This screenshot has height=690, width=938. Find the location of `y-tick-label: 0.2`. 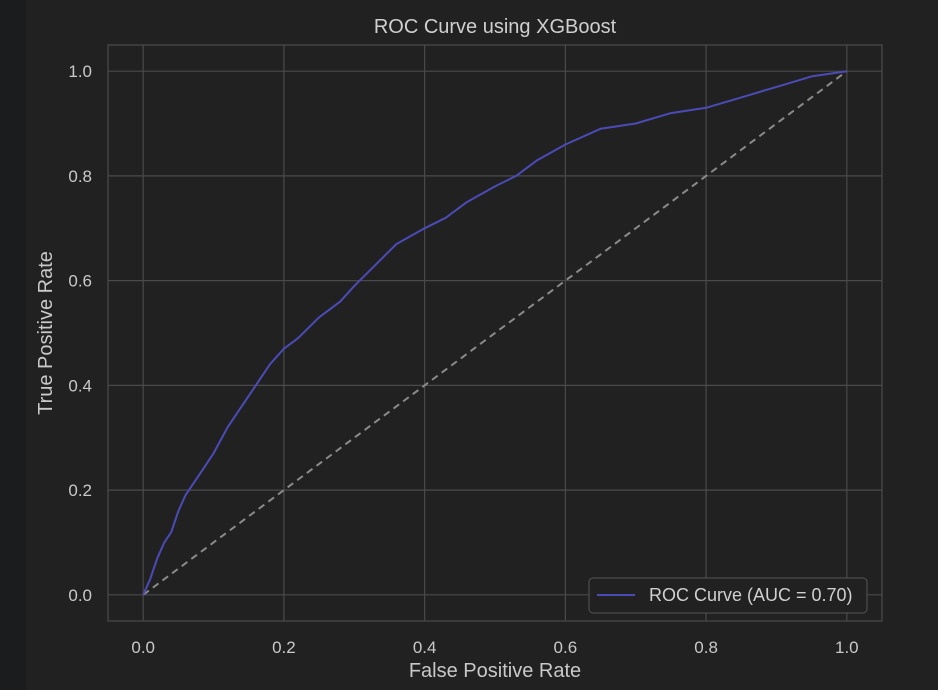

y-tick-label: 0.2 is located at coordinates (80, 490).